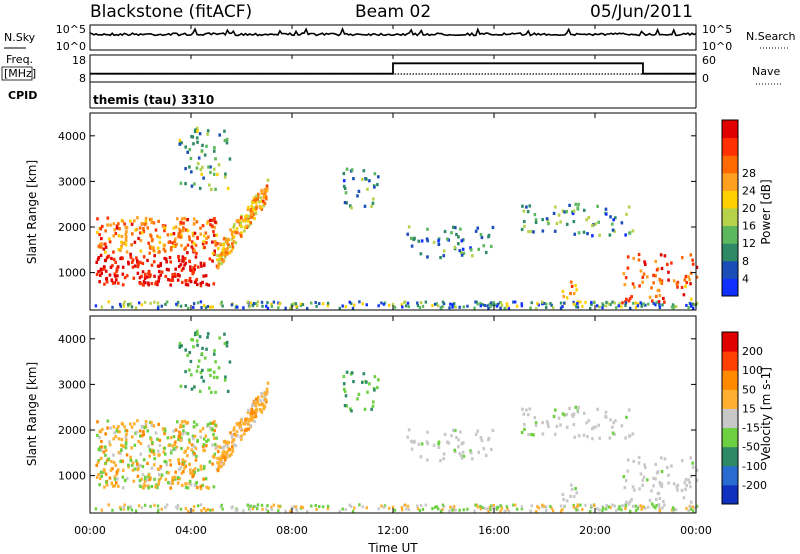 The width and height of the screenshot is (800, 554). What do you see at coordinates (71, 29) in the screenshot?
I see `noise-left-tick-high: 10^5` at bounding box center [71, 29].